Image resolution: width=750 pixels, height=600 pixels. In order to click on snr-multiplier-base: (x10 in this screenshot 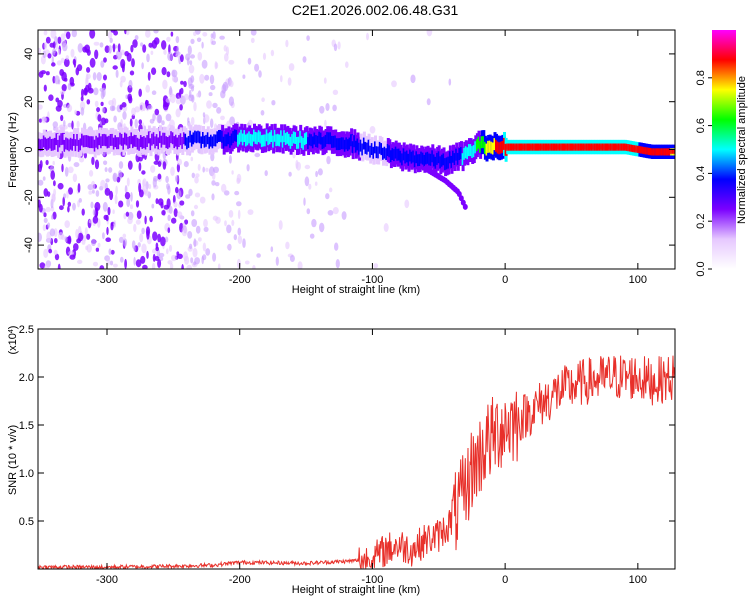, I will do `click(13, 343)`.